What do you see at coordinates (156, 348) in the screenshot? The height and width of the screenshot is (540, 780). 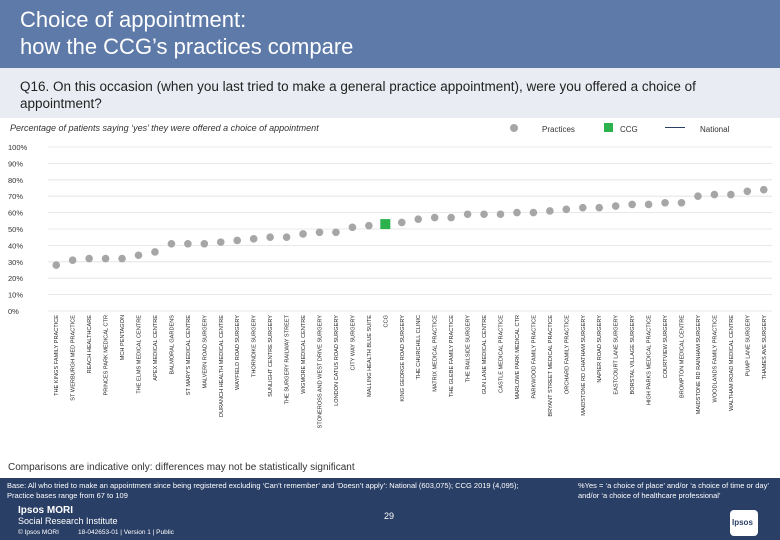 I see `x-tick-label: APEX MEDICAL CENTRE` at bounding box center [156, 348].